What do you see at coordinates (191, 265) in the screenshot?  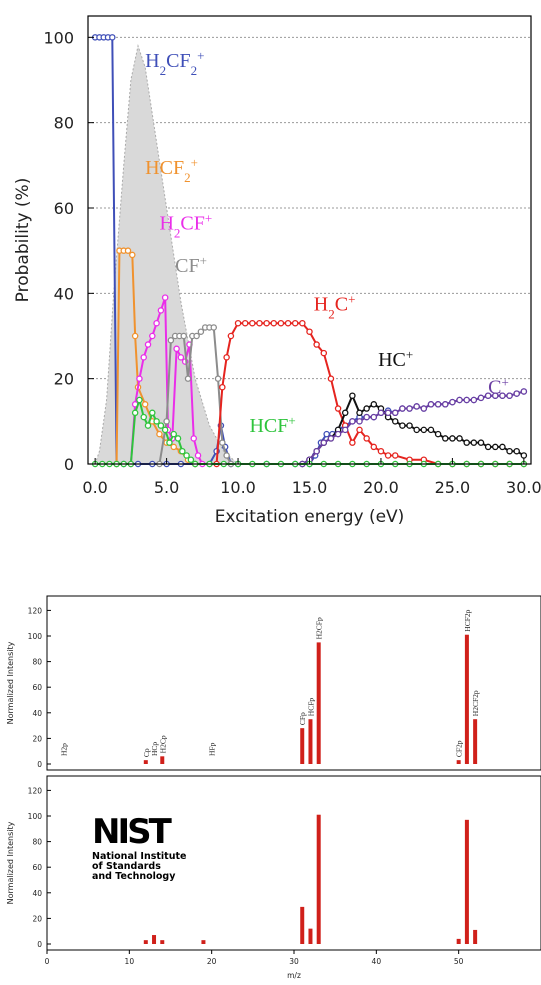 I see `series-label: CF+` at bounding box center [191, 265].